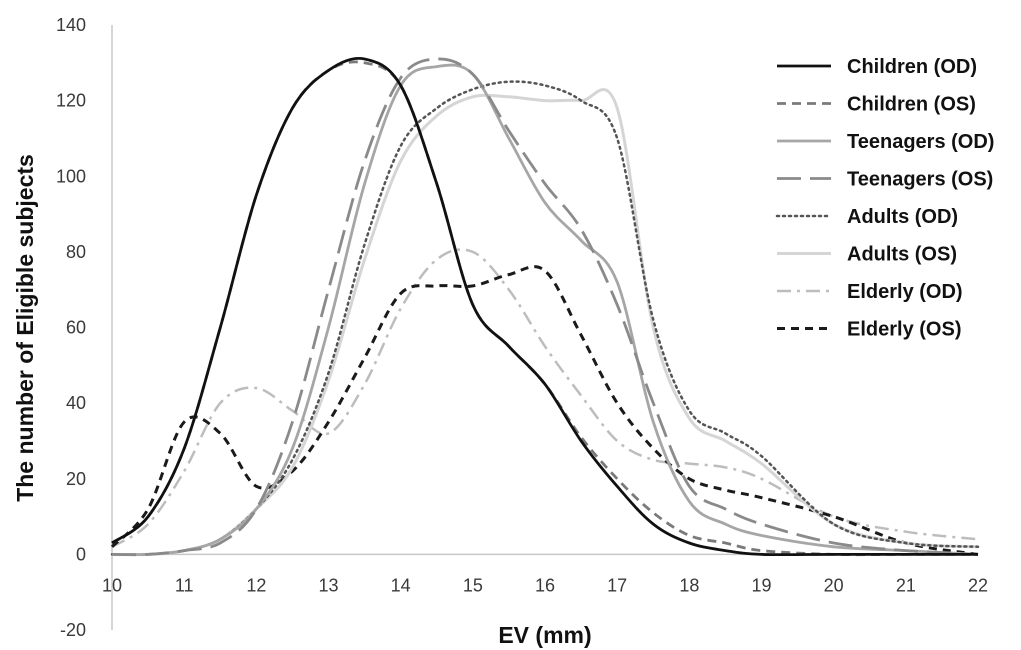  I want to click on y-tick-label: -20, so click(73, 630).